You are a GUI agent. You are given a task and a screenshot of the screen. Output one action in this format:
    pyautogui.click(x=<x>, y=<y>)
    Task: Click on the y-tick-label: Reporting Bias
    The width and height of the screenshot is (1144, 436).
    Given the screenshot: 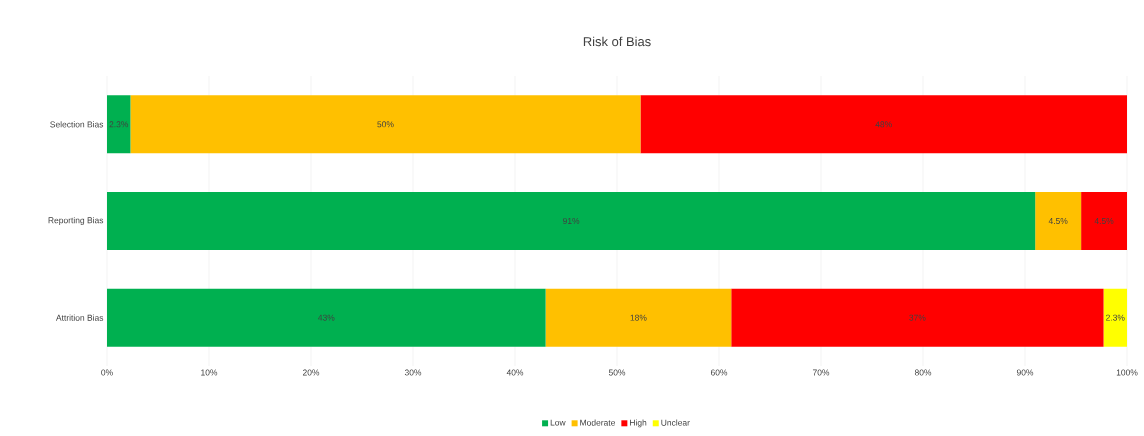 What is the action you would take?
    pyautogui.click(x=76, y=221)
    